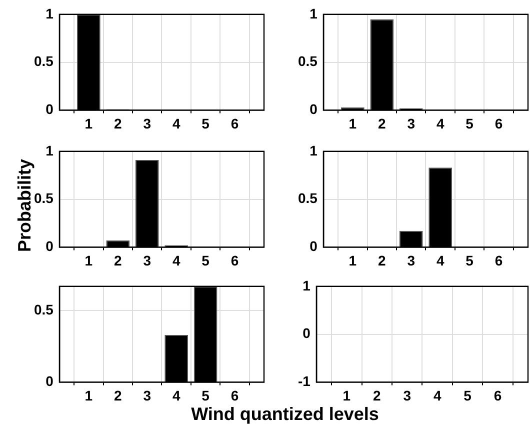  I want to click on y-tick-label: -1, so click(304, 381).